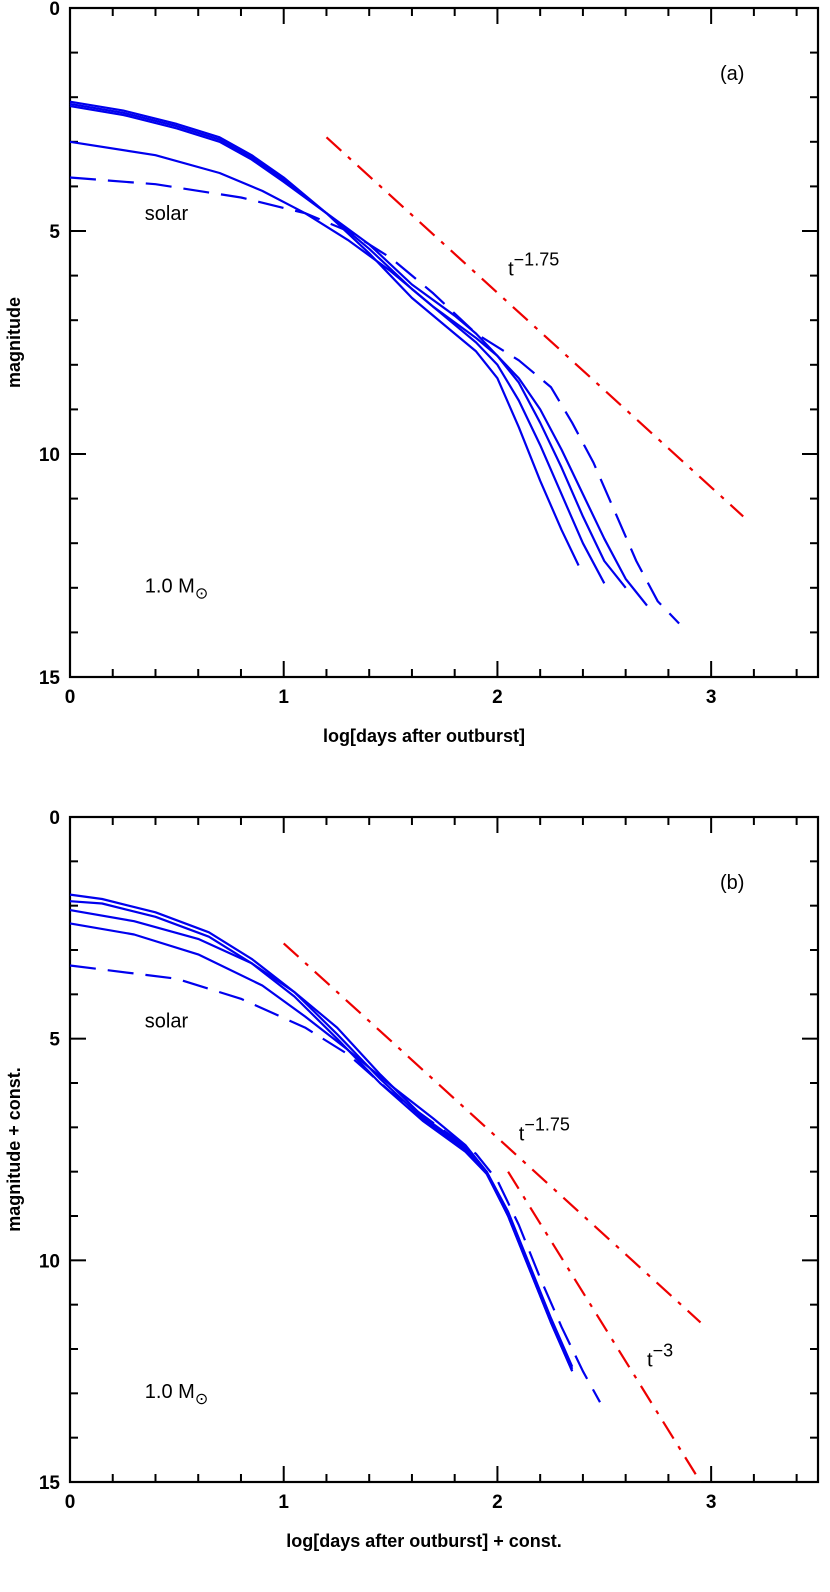  What do you see at coordinates (14, 342) in the screenshot?
I see `y-axis-label: magnitude` at bounding box center [14, 342].